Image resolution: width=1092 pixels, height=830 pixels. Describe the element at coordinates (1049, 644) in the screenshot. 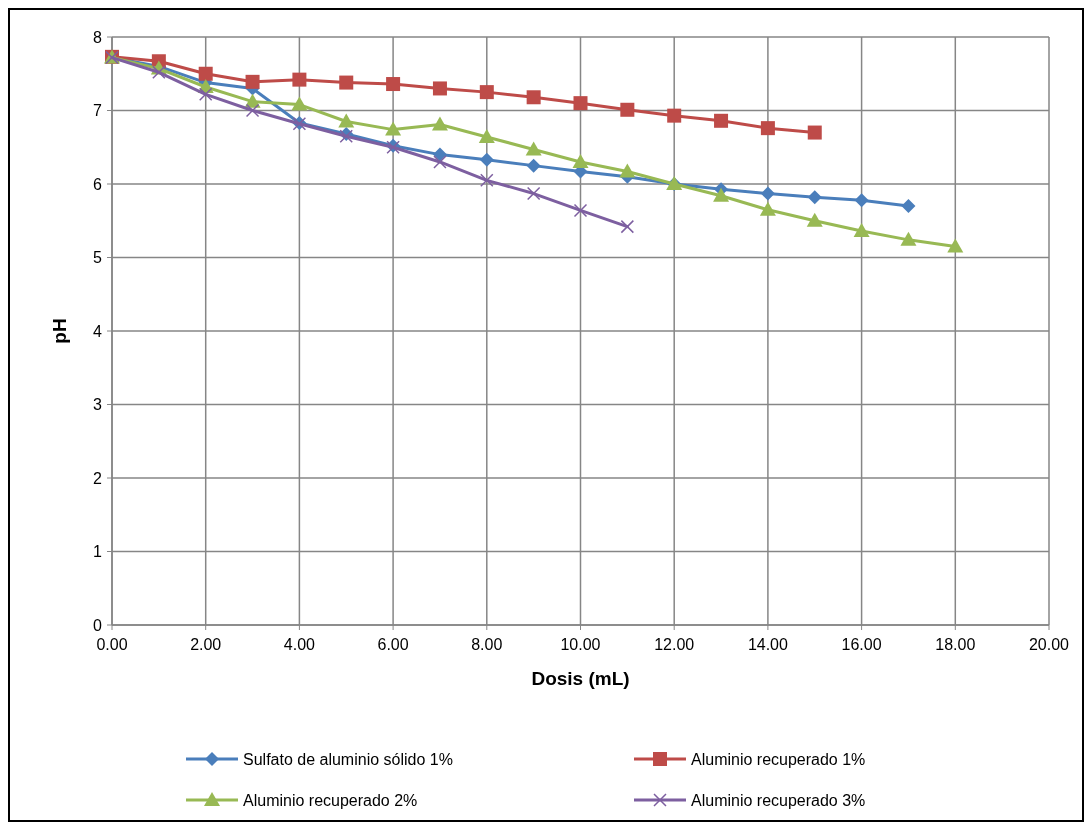

I see `x-tick-label: 20.00` at that location.